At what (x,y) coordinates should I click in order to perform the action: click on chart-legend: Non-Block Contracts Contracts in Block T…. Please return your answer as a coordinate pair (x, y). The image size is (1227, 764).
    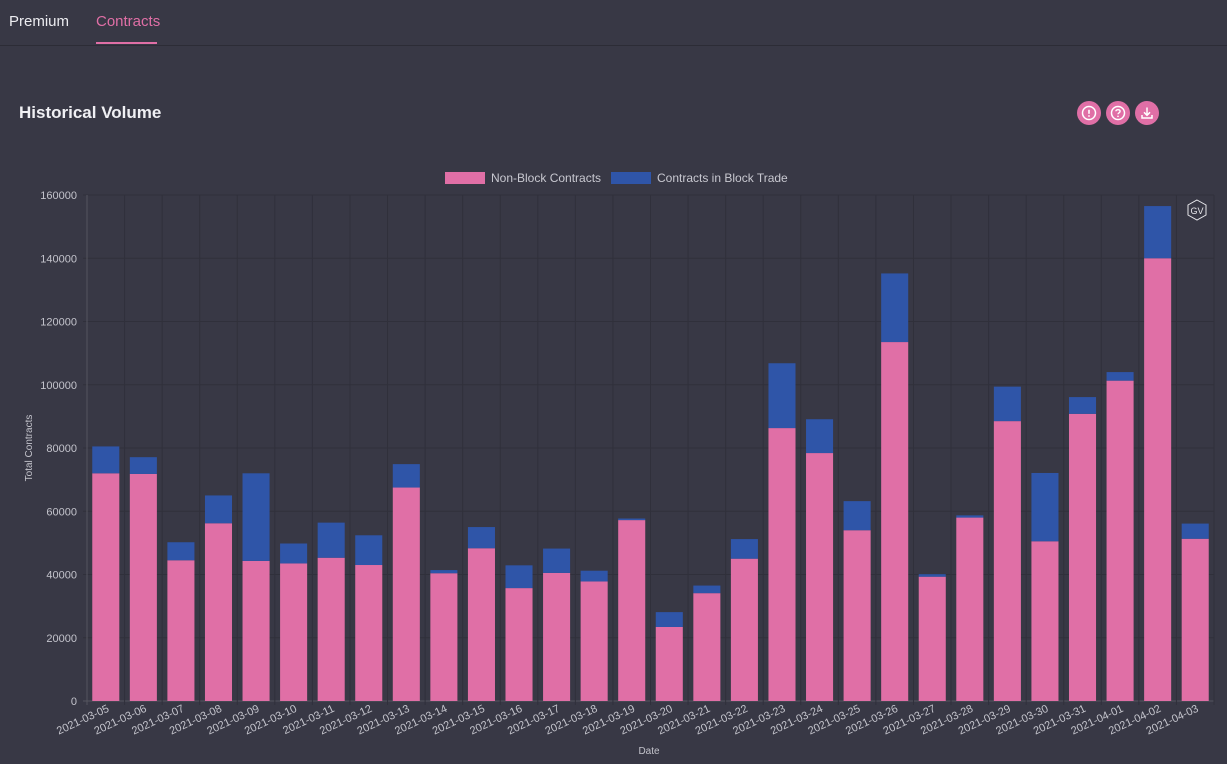
    Looking at the image, I should click on (616, 178).